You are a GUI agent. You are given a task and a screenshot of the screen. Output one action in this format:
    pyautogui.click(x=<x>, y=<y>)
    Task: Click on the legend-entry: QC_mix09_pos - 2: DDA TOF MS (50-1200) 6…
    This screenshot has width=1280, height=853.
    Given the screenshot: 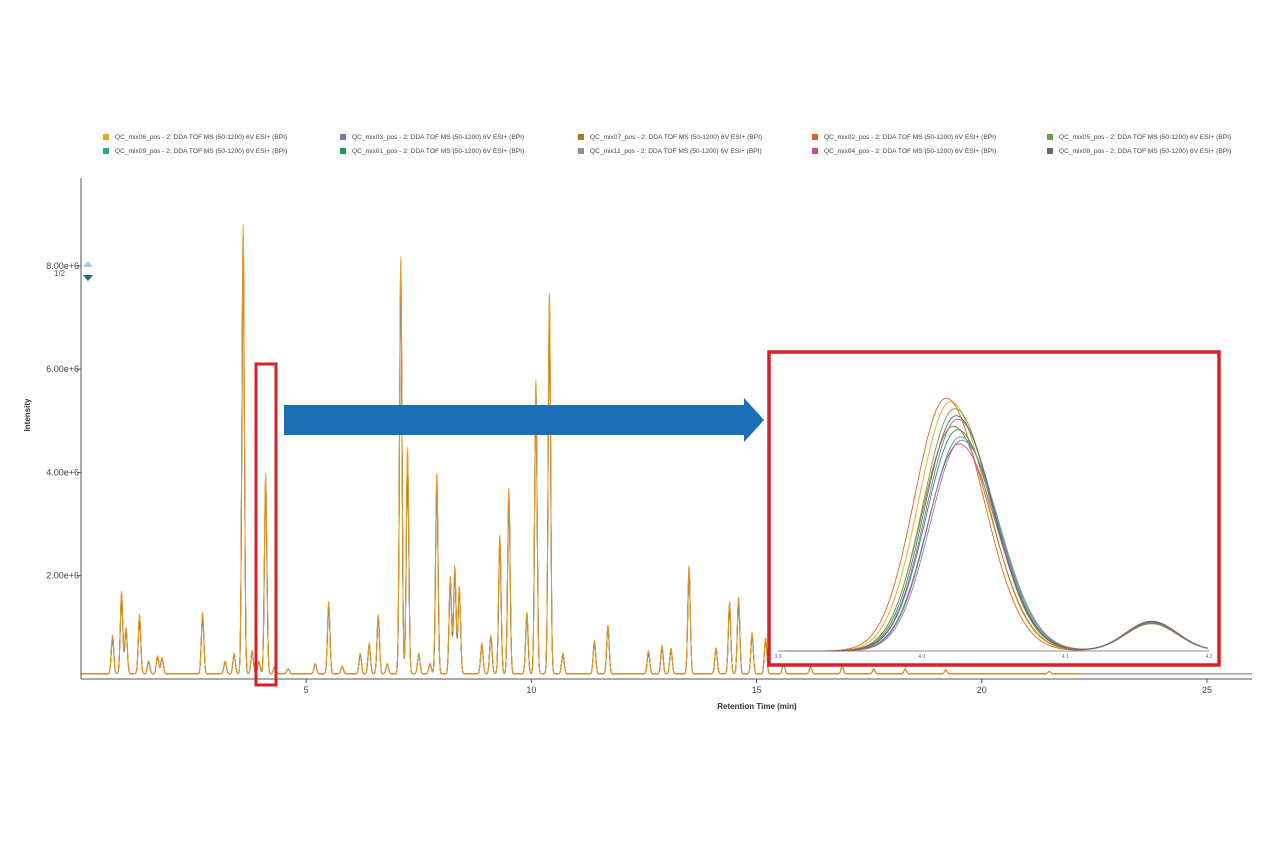 What is the action you would take?
    pyautogui.click(x=195, y=151)
    